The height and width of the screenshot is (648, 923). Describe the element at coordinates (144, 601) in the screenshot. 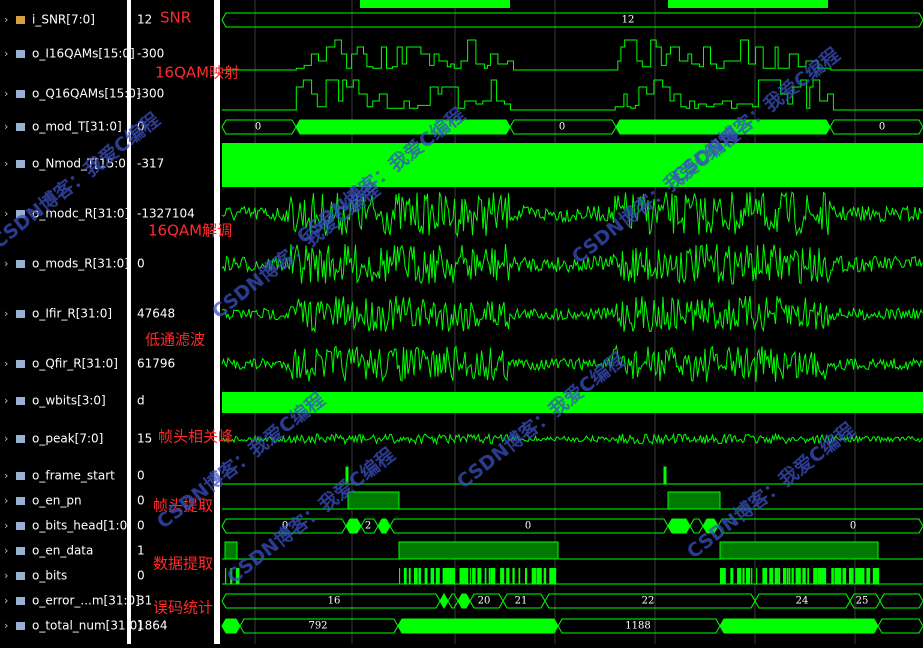

I see `signal-value: 31` at that location.